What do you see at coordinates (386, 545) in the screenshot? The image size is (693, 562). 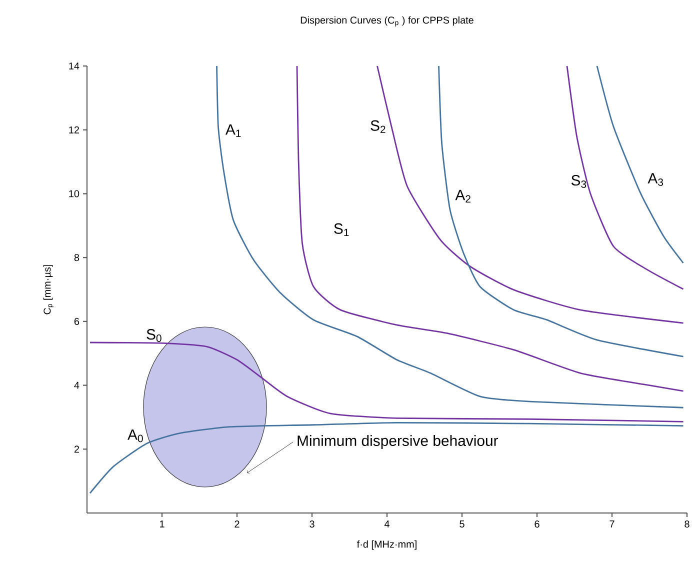 I see `x-axis-title: f·d [MHz·mm]` at bounding box center [386, 545].